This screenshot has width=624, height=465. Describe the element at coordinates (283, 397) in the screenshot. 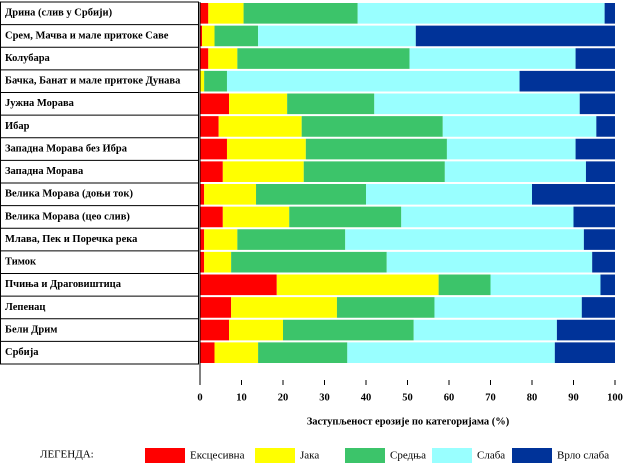

I see `x-tick-label: 20` at that location.